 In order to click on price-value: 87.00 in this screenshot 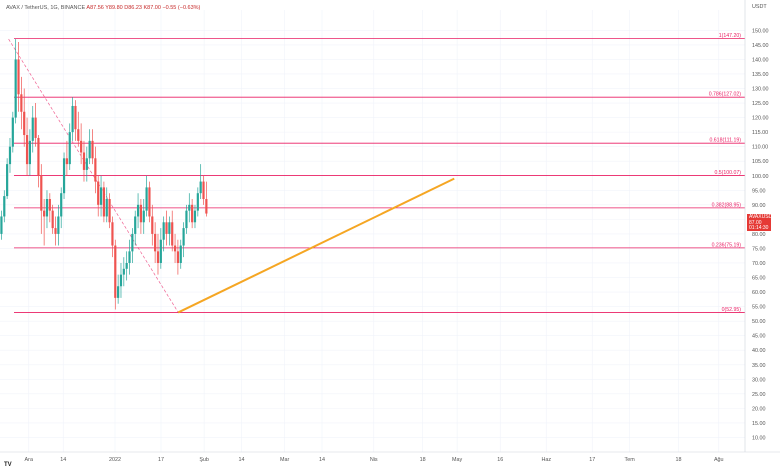, I will do `click(755, 222)`.